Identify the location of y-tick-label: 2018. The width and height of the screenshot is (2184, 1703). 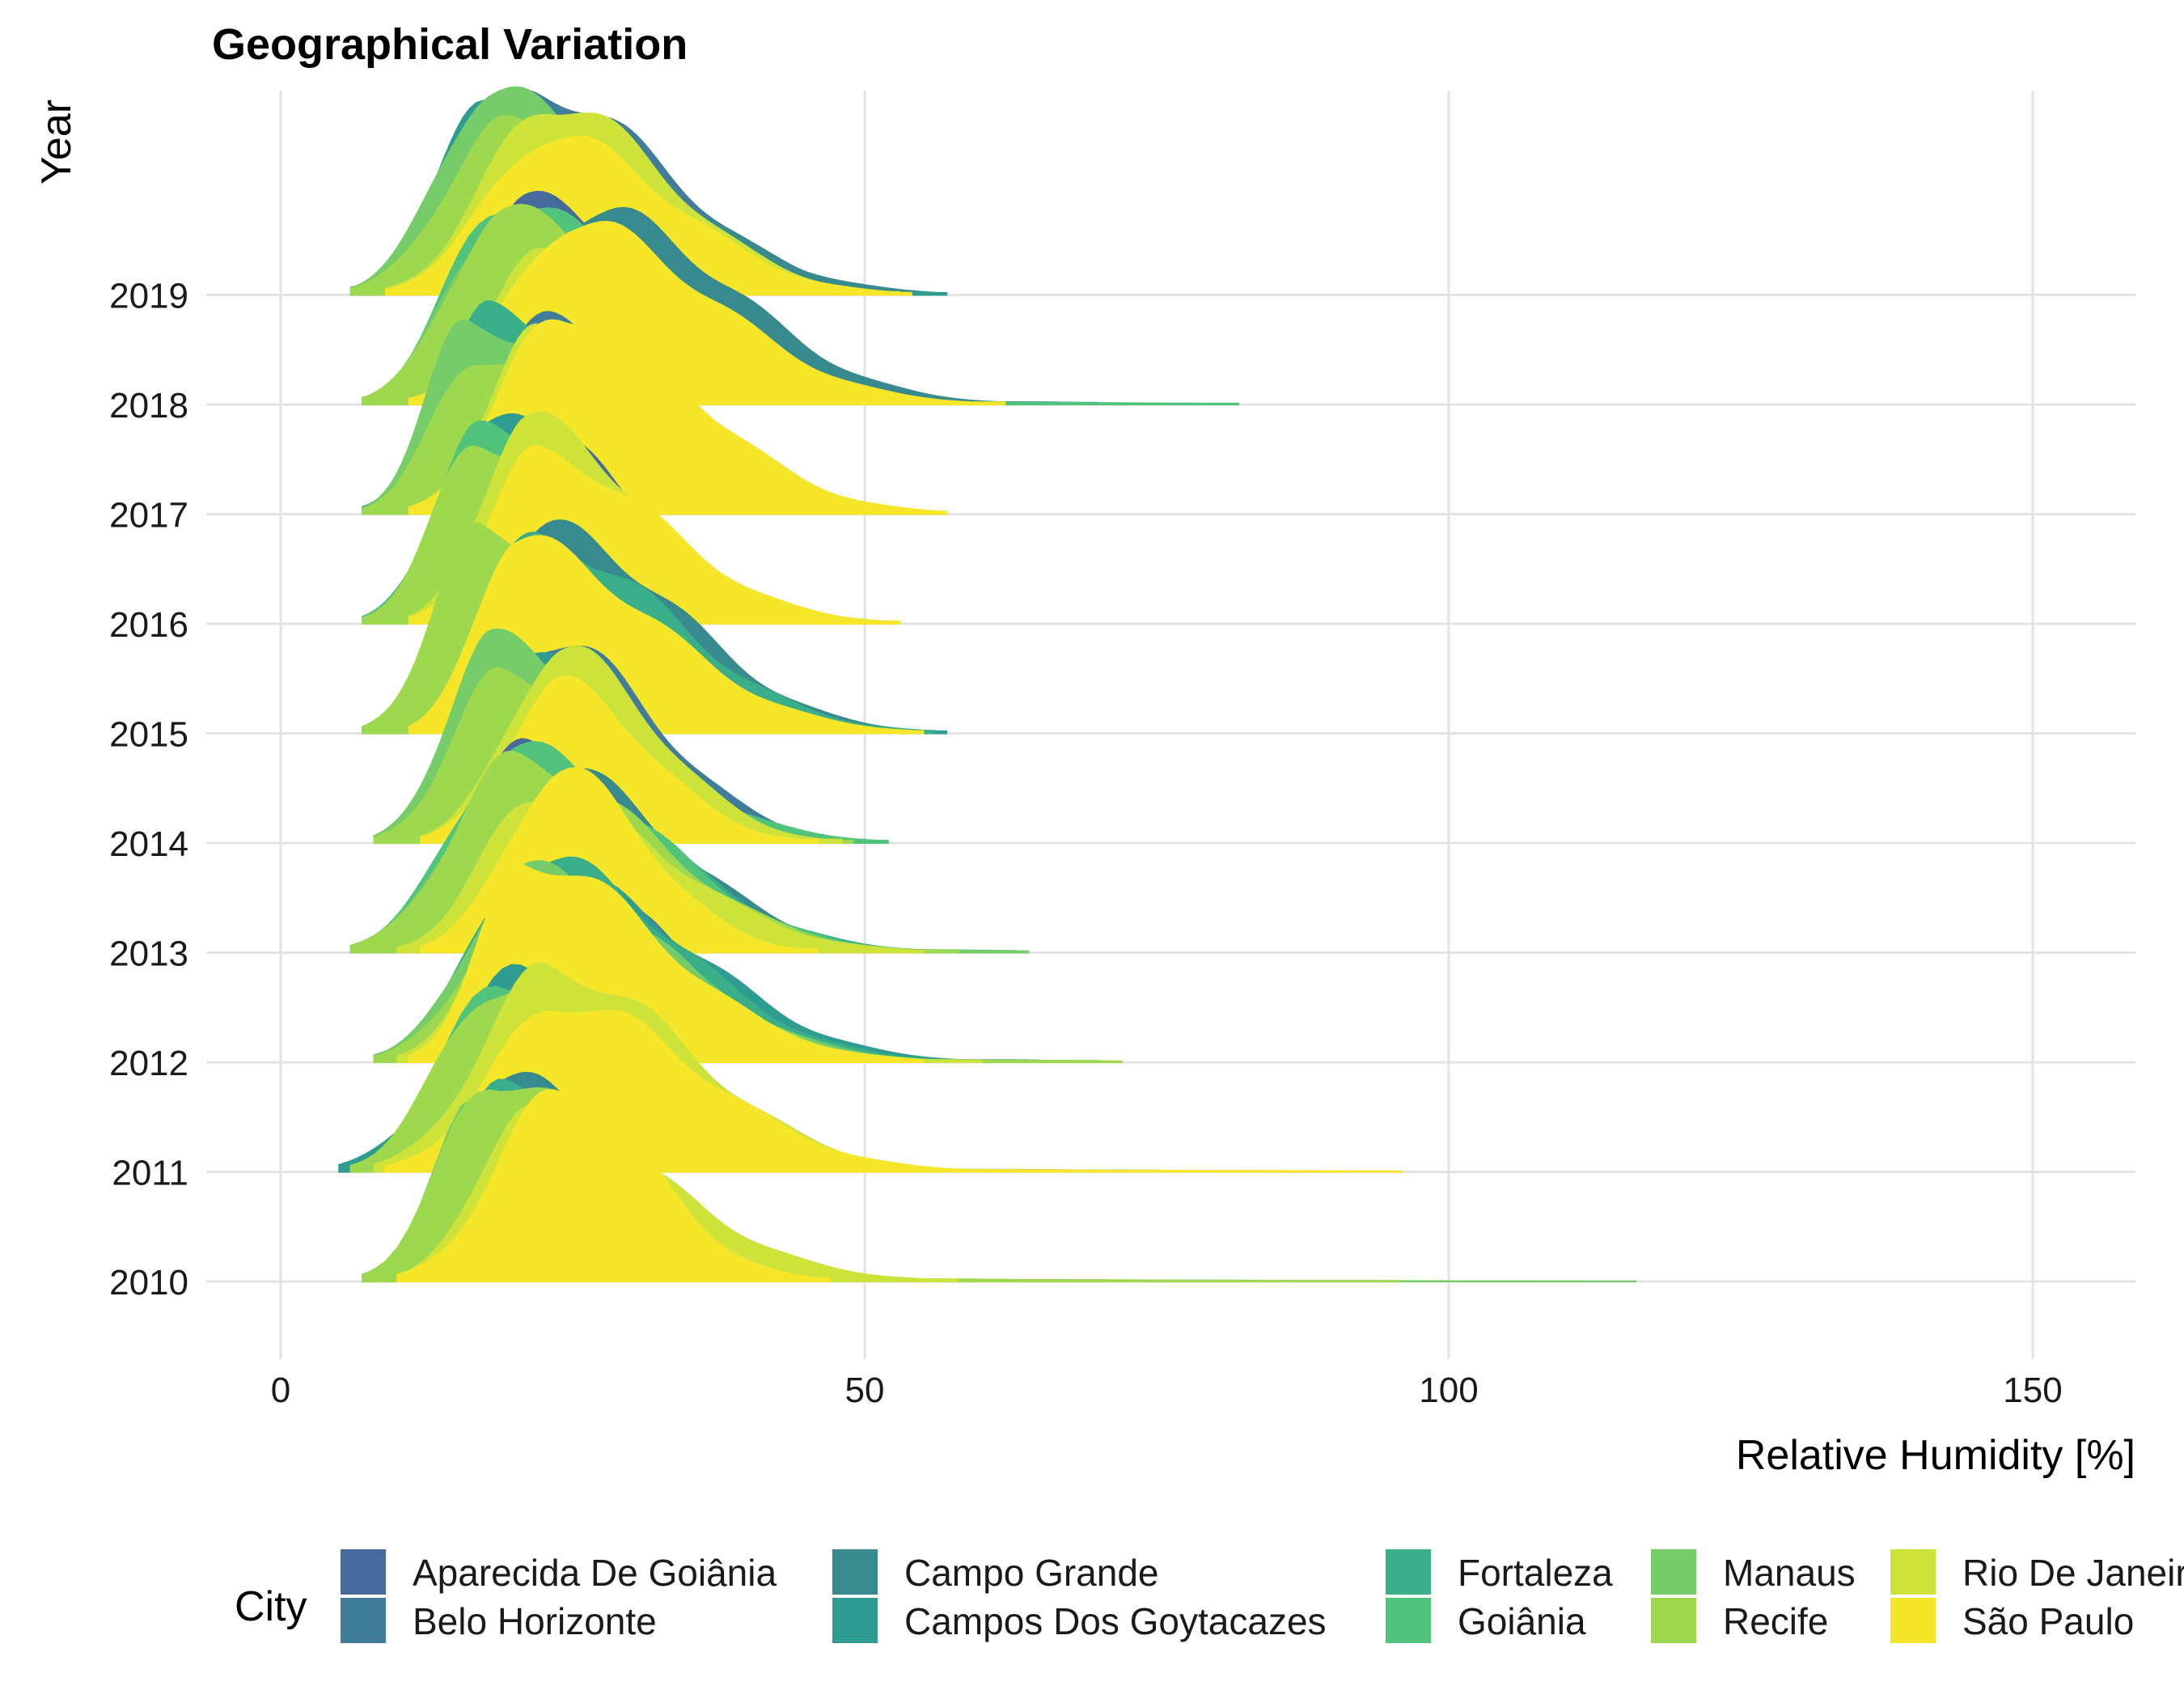
(148, 406).